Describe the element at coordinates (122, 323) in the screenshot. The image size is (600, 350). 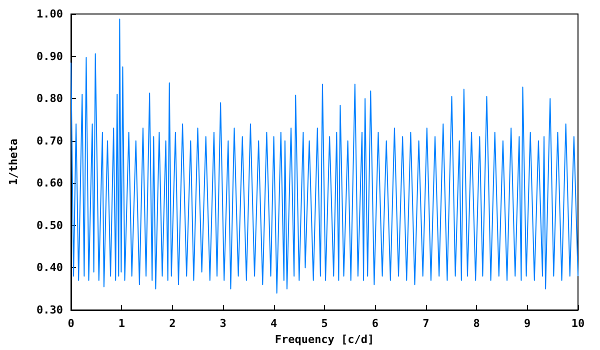
I see `x-tick-label: 1` at that location.